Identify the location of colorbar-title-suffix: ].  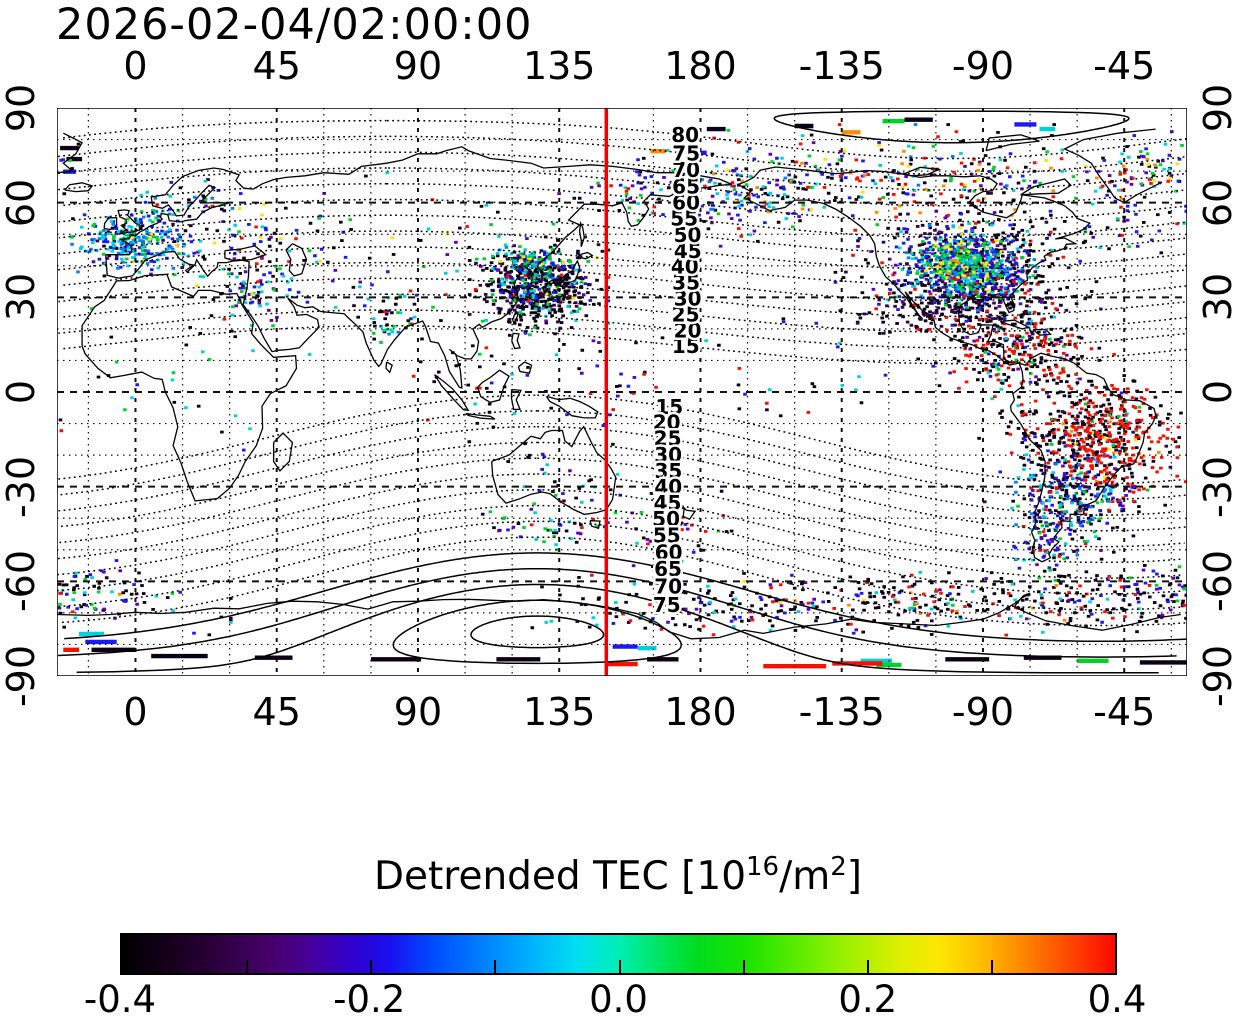
(854, 876).